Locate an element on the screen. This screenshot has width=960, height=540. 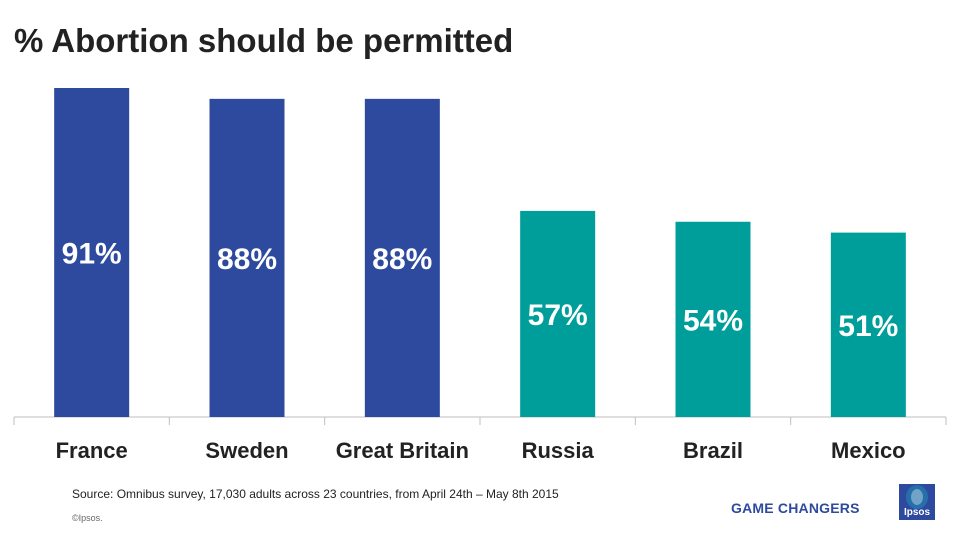
tagline: GAME CHANGERS is located at coordinates (795, 508).